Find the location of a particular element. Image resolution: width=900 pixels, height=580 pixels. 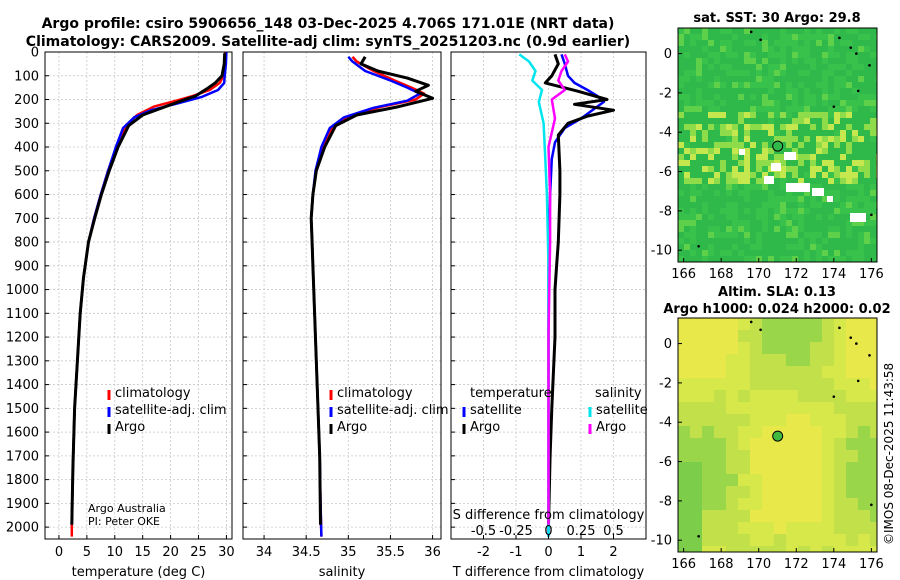

y-tick-label: 1800 is located at coordinates (22, 480).